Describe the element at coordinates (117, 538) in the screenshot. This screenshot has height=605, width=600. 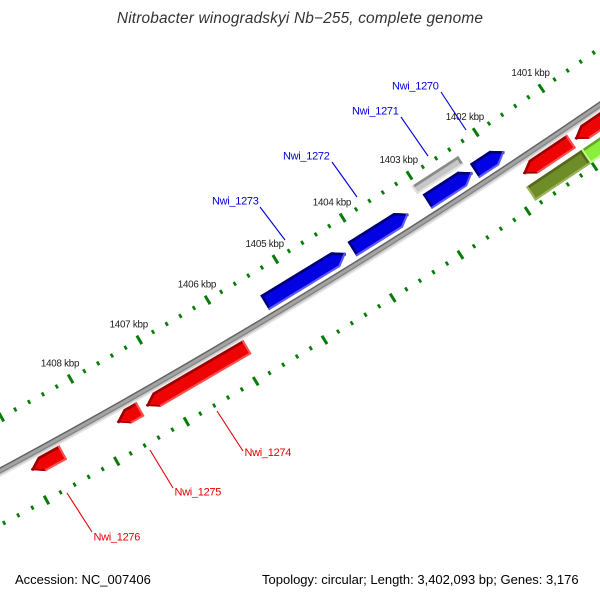
I see `svg-text: Nwi_1276` at that location.